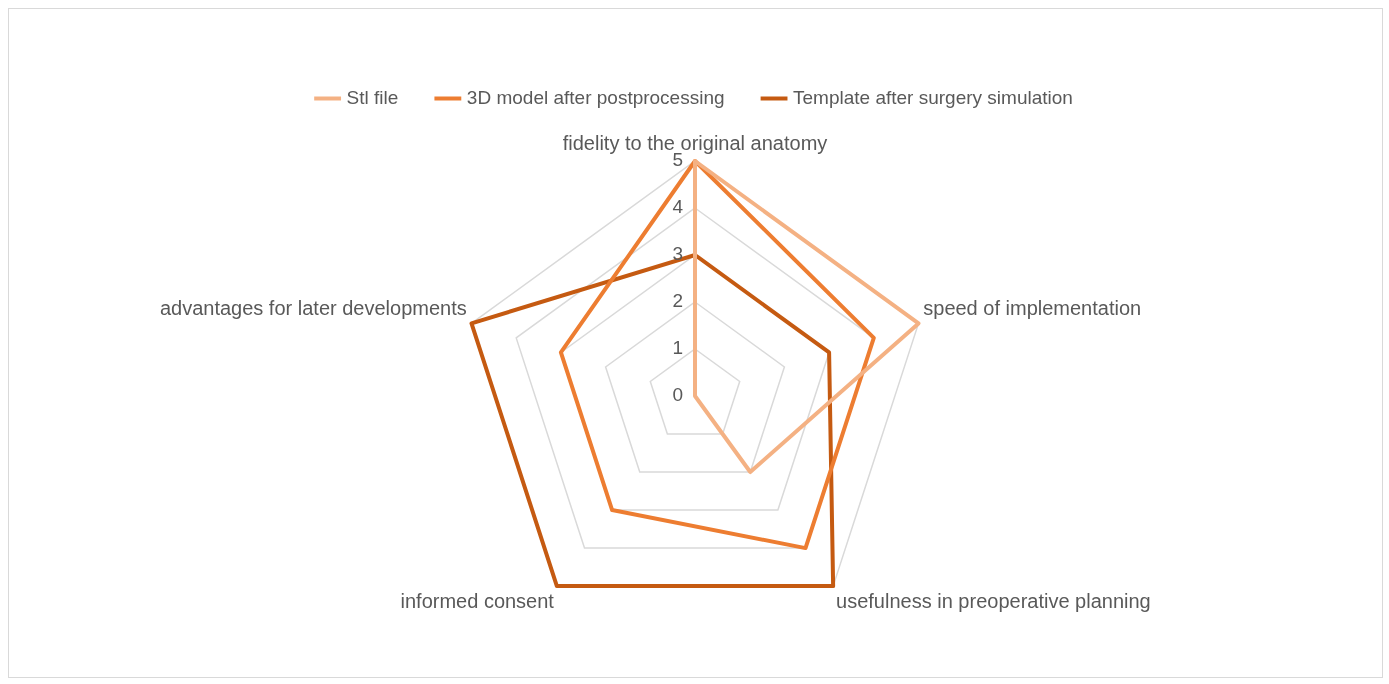 The width and height of the screenshot is (1389, 684). What do you see at coordinates (678, 207) in the screenshot?
I see `y-tick-label: 4` at bounding box center [678, 207].